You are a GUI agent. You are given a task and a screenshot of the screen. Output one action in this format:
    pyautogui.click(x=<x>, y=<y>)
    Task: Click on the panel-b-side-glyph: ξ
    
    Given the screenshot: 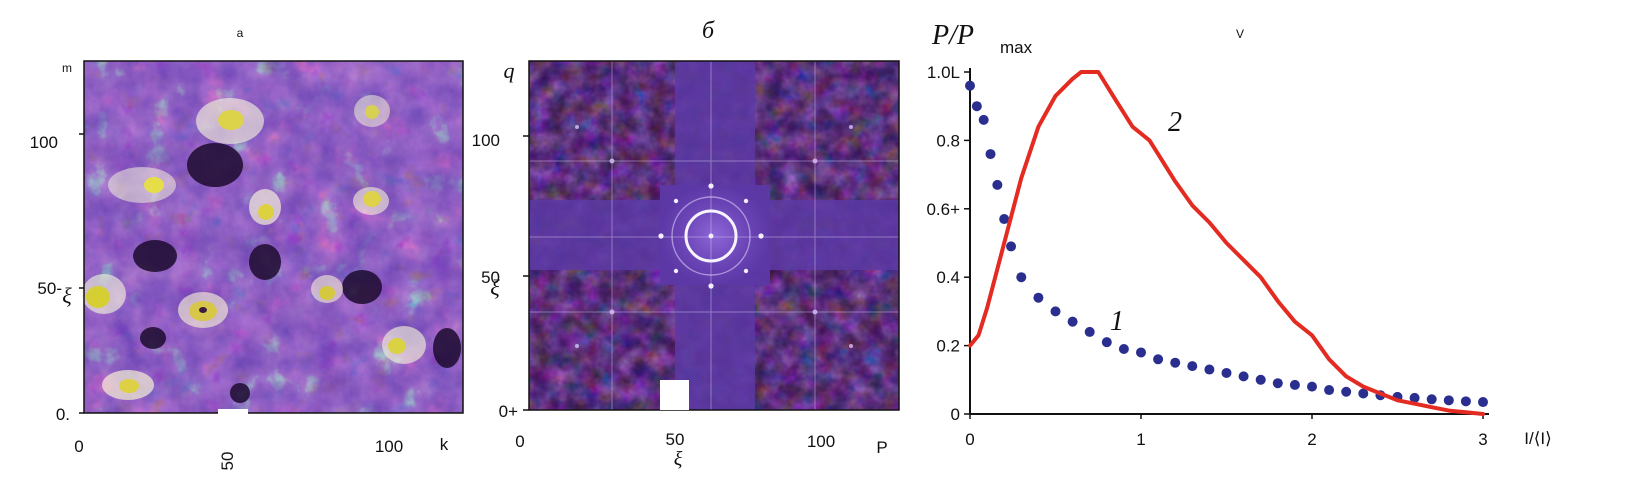 What is the action you would take?
    pyautogui.click(x=495, y=287)
    